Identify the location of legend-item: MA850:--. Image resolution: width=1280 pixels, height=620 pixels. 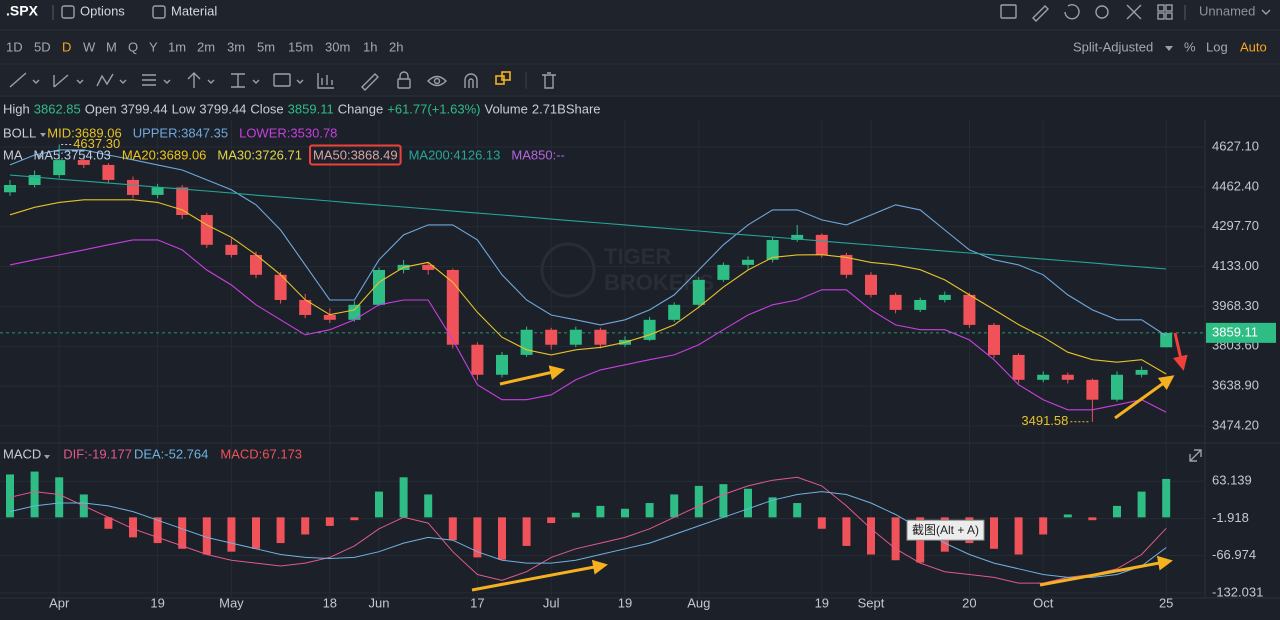
(537, 154).